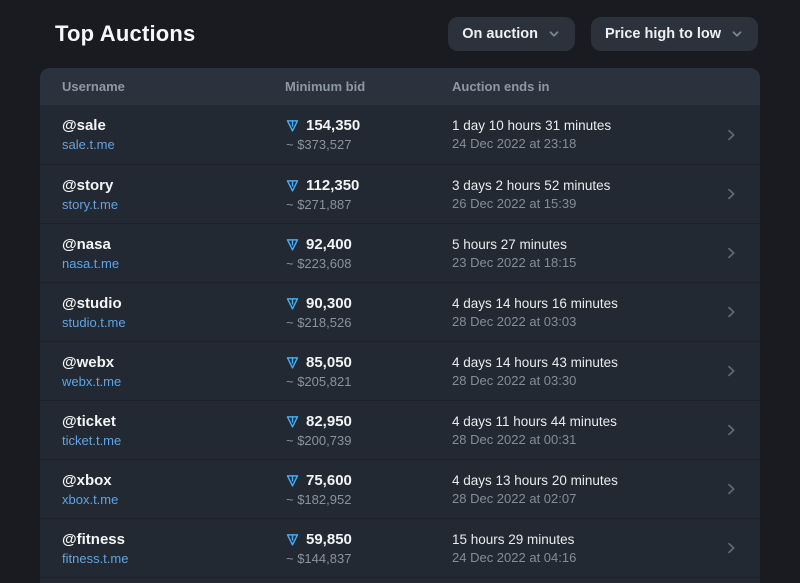 The height and width of the screenshot is (583, 800). What do you see at coordinates (514, 557) in the screenshot?
I see `end-date: 24 Dec 2022 at 04:16` at bounding box center [514, 557].